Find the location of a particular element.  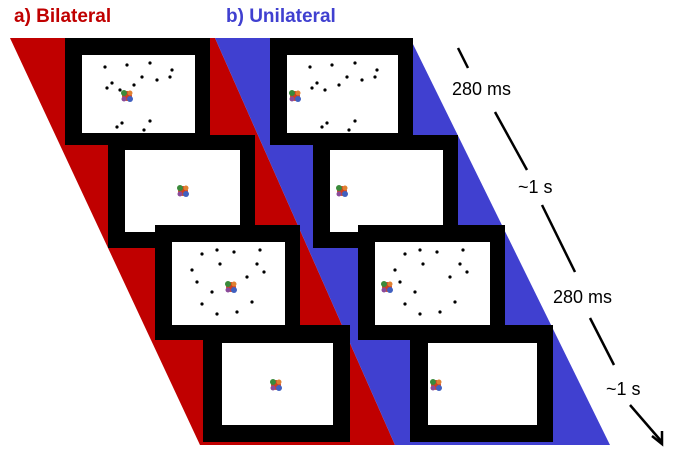

title-unilateral: b) Unilateral is located at coordinates (281, 16).